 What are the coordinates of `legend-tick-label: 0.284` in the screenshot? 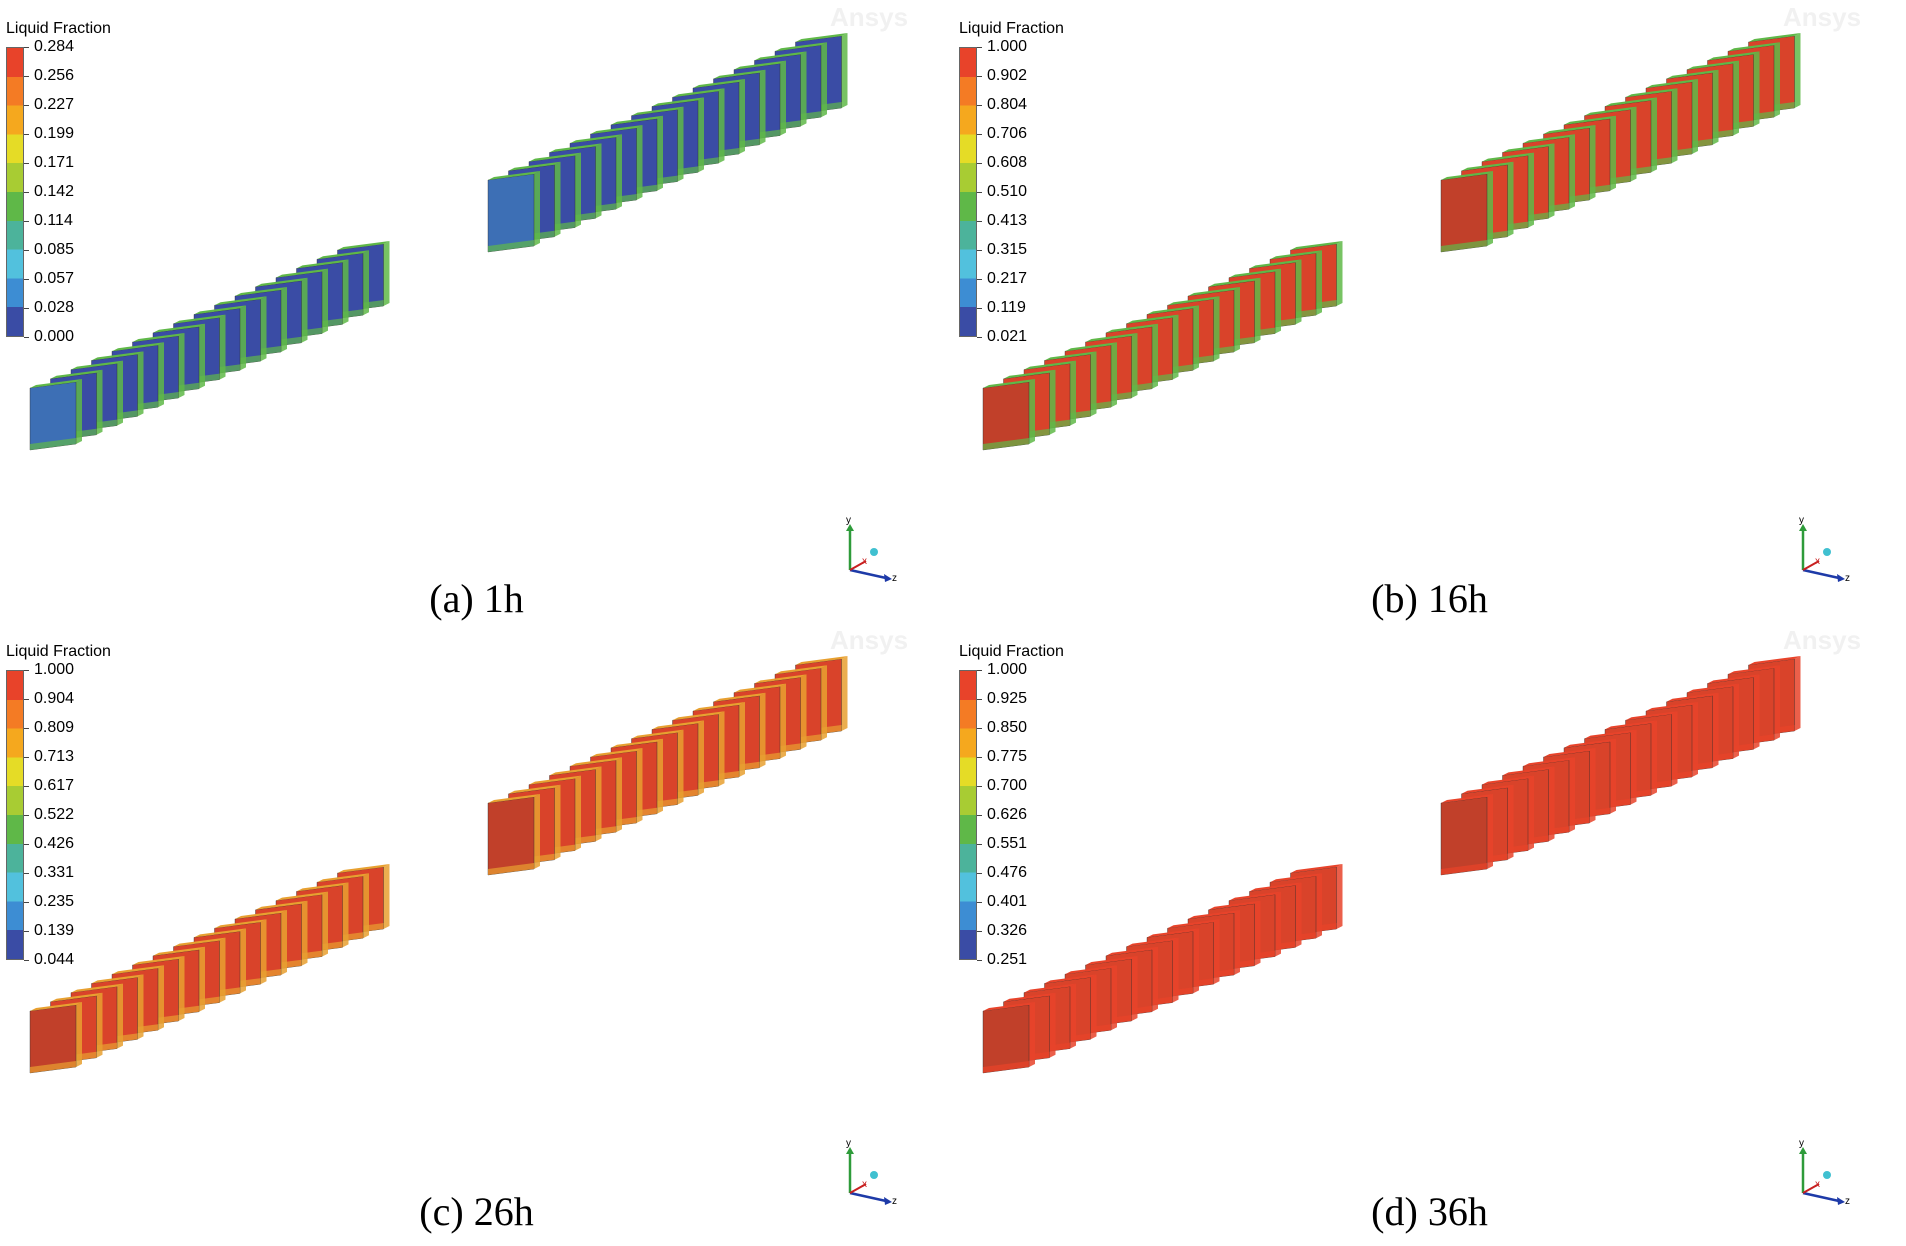 It's located at (54, 46).